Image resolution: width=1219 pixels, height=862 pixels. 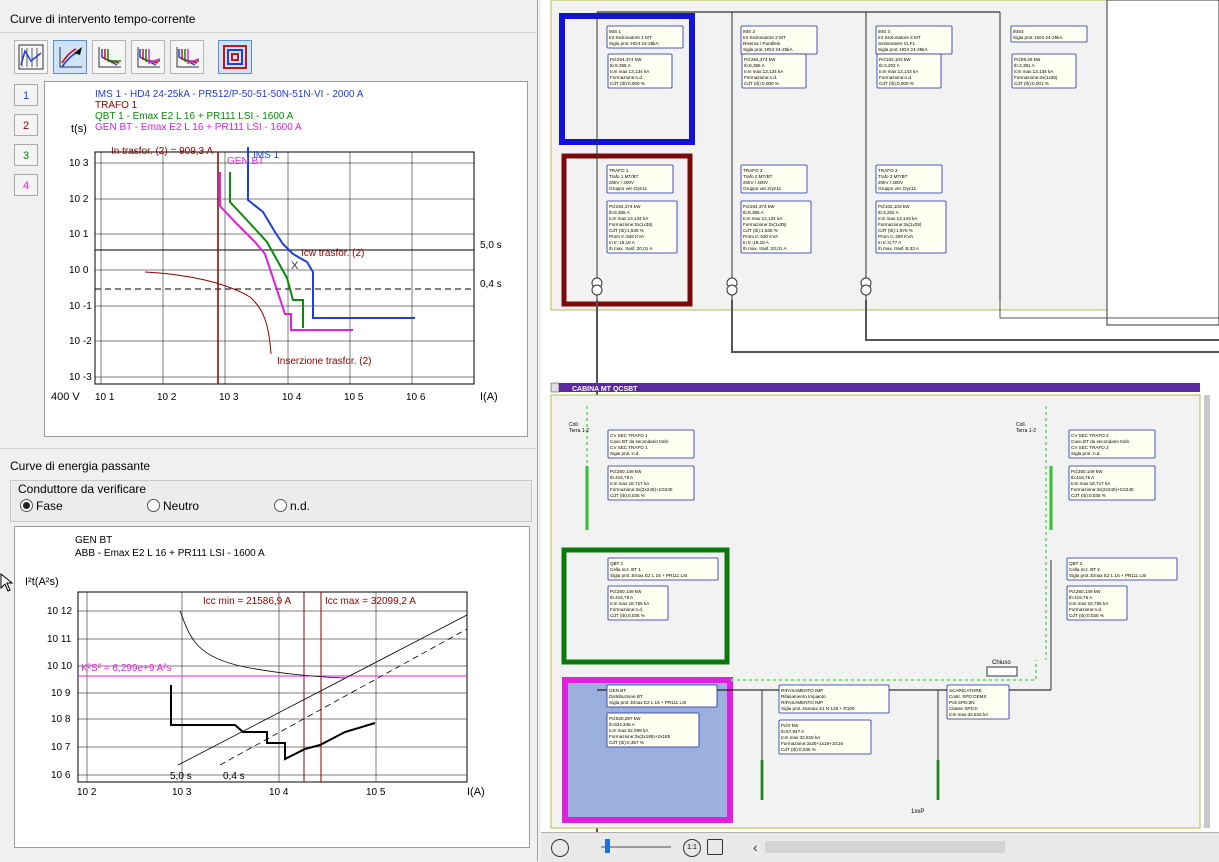 I want to click on upper-title-box-frame, so click(x=645, y=37).